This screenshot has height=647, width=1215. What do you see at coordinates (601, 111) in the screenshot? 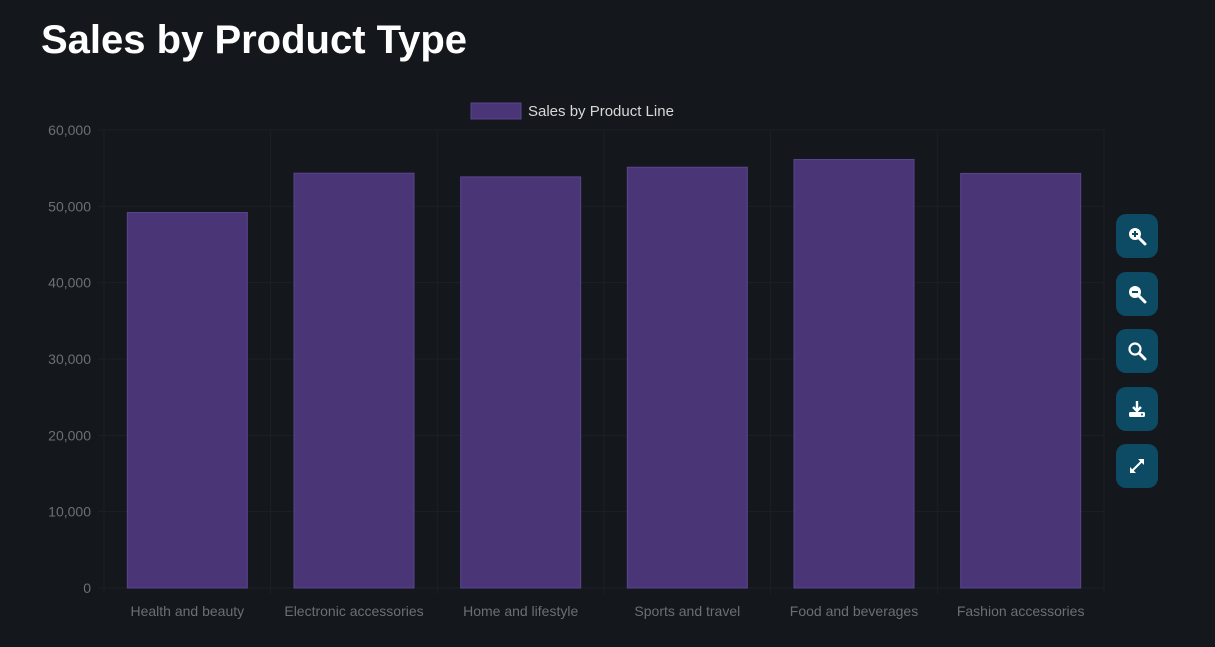
I see `legend-label: Sales by Product Line` at bounding box center [601, 111].